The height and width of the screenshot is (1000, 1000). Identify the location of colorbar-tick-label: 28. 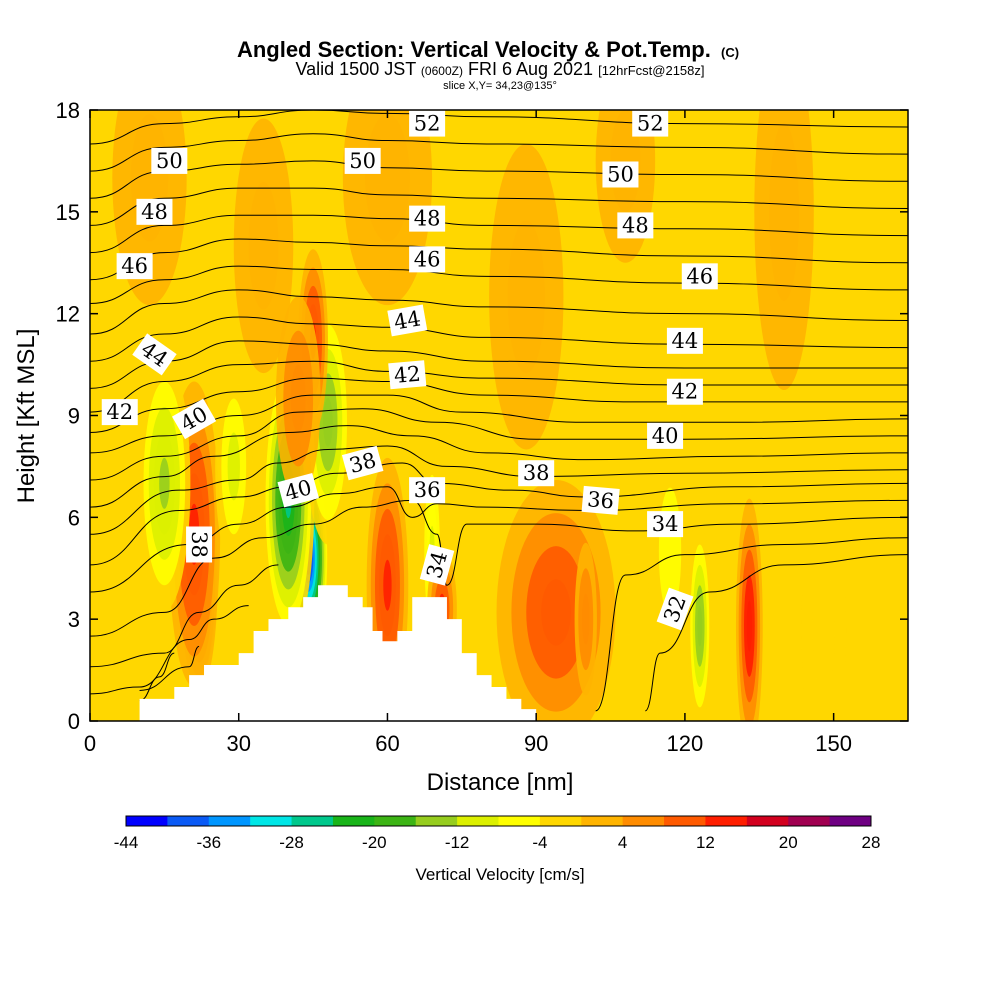
(871, 842).